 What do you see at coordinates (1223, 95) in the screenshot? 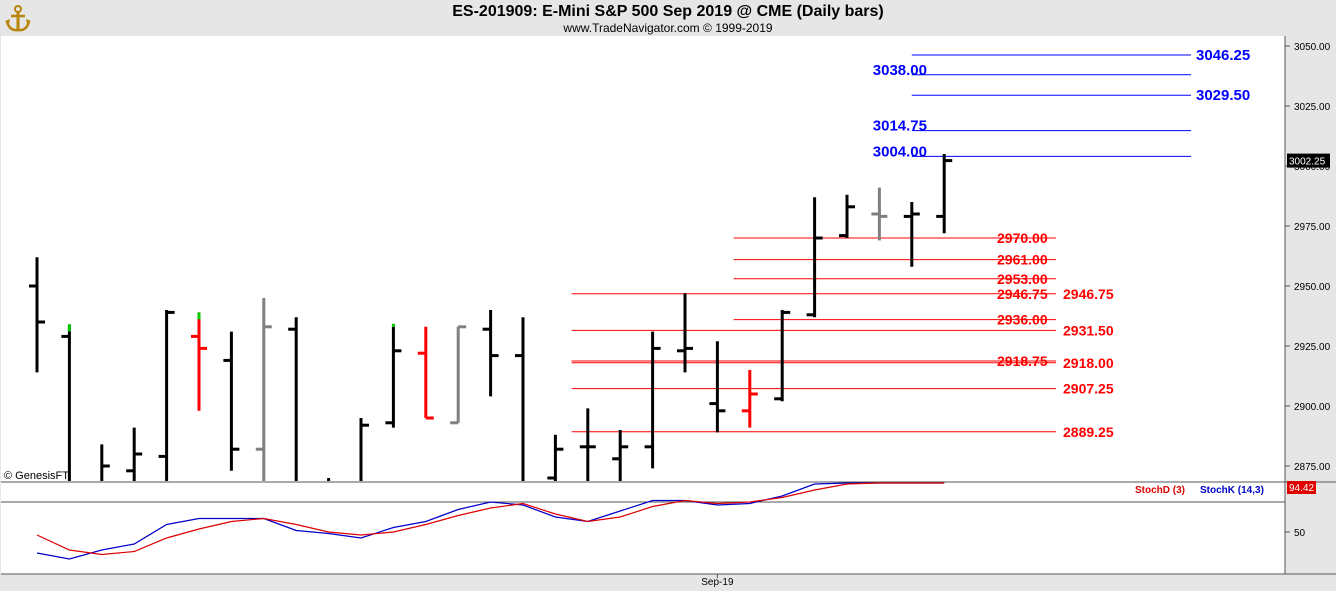
I see `level-label-2-right: 3029.50` at bounding box center [1223, 95].